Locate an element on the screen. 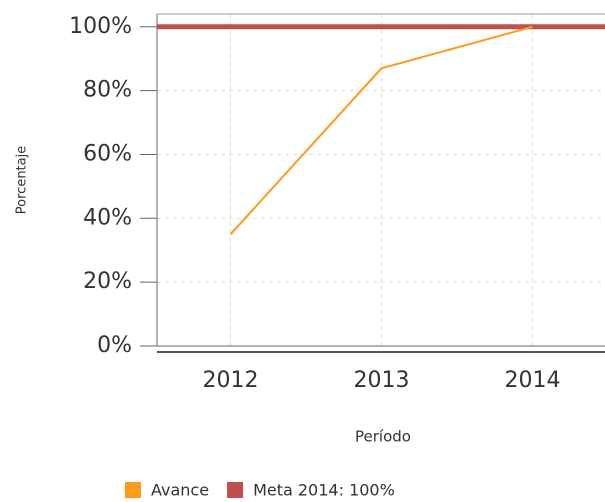 The width and height of the screenshot is (605, 502). y-tick-label: 80% is located at coordinates (107, 90).